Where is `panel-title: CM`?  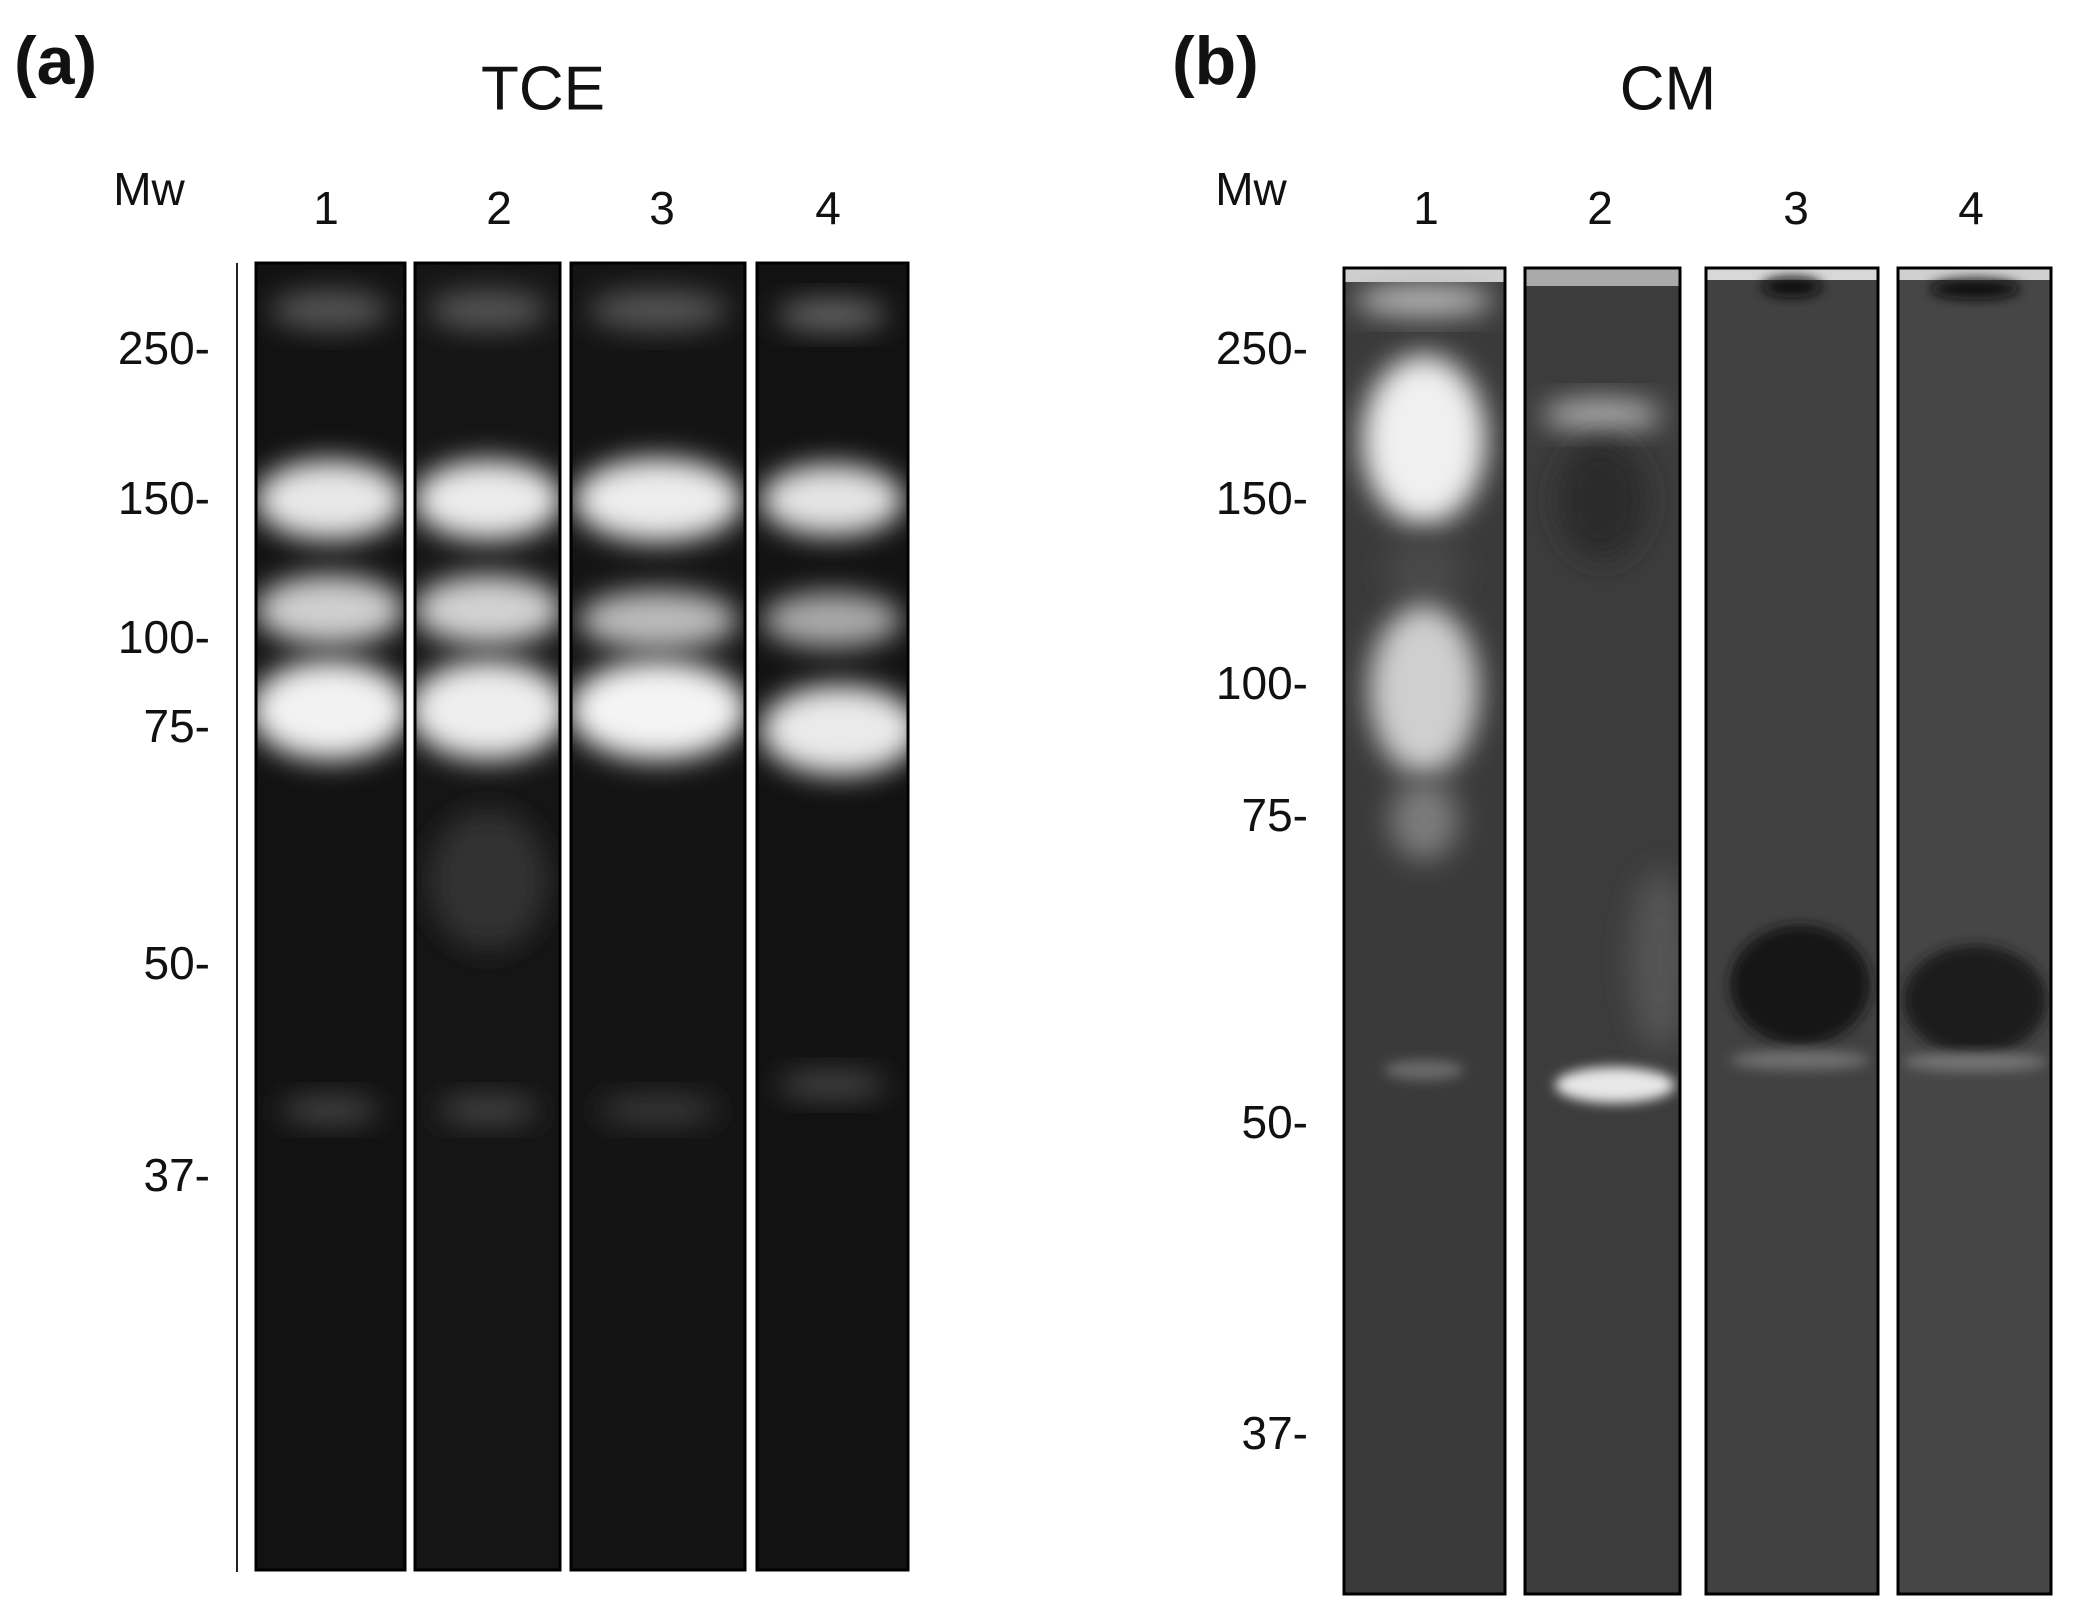
panel-title: CM is located at coordinates (1668, 88).